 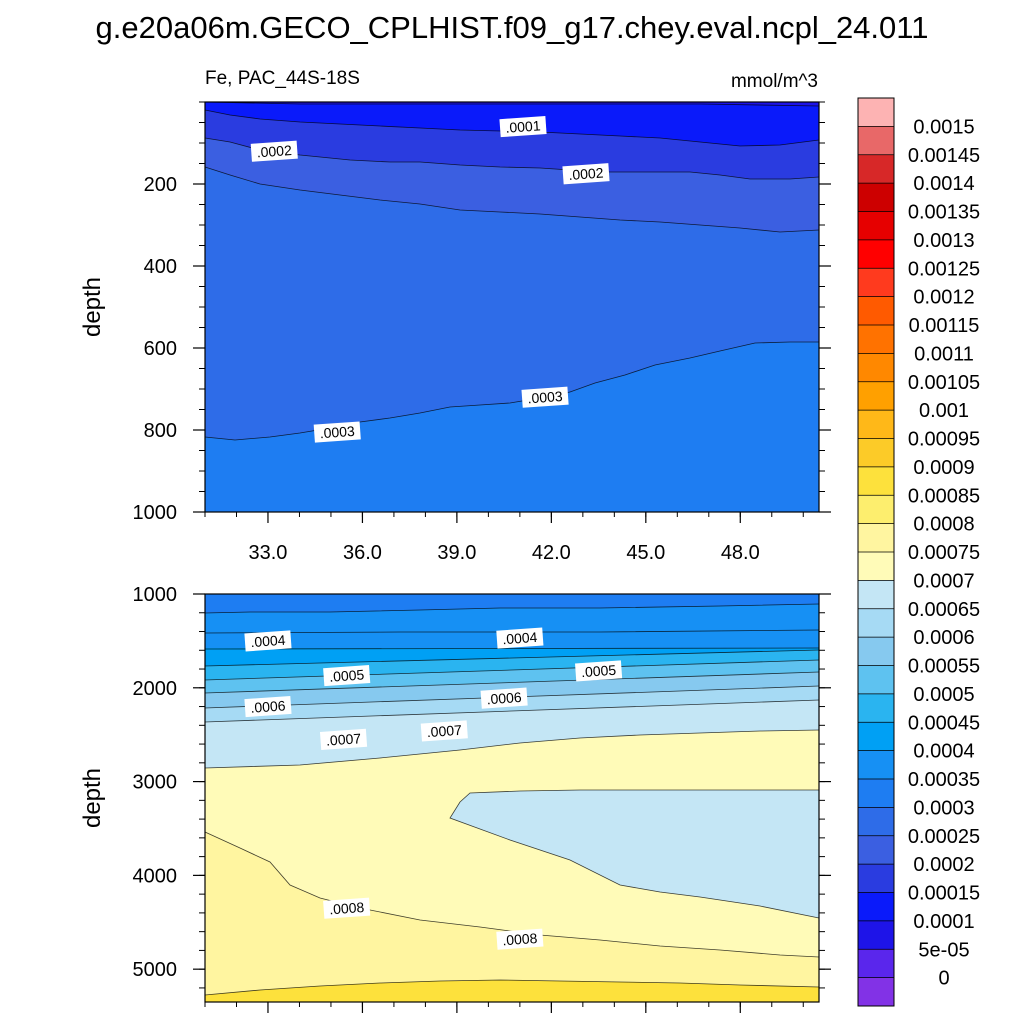 I want to click on lower-y-axis-label: depth, so click(x=92, y=798).